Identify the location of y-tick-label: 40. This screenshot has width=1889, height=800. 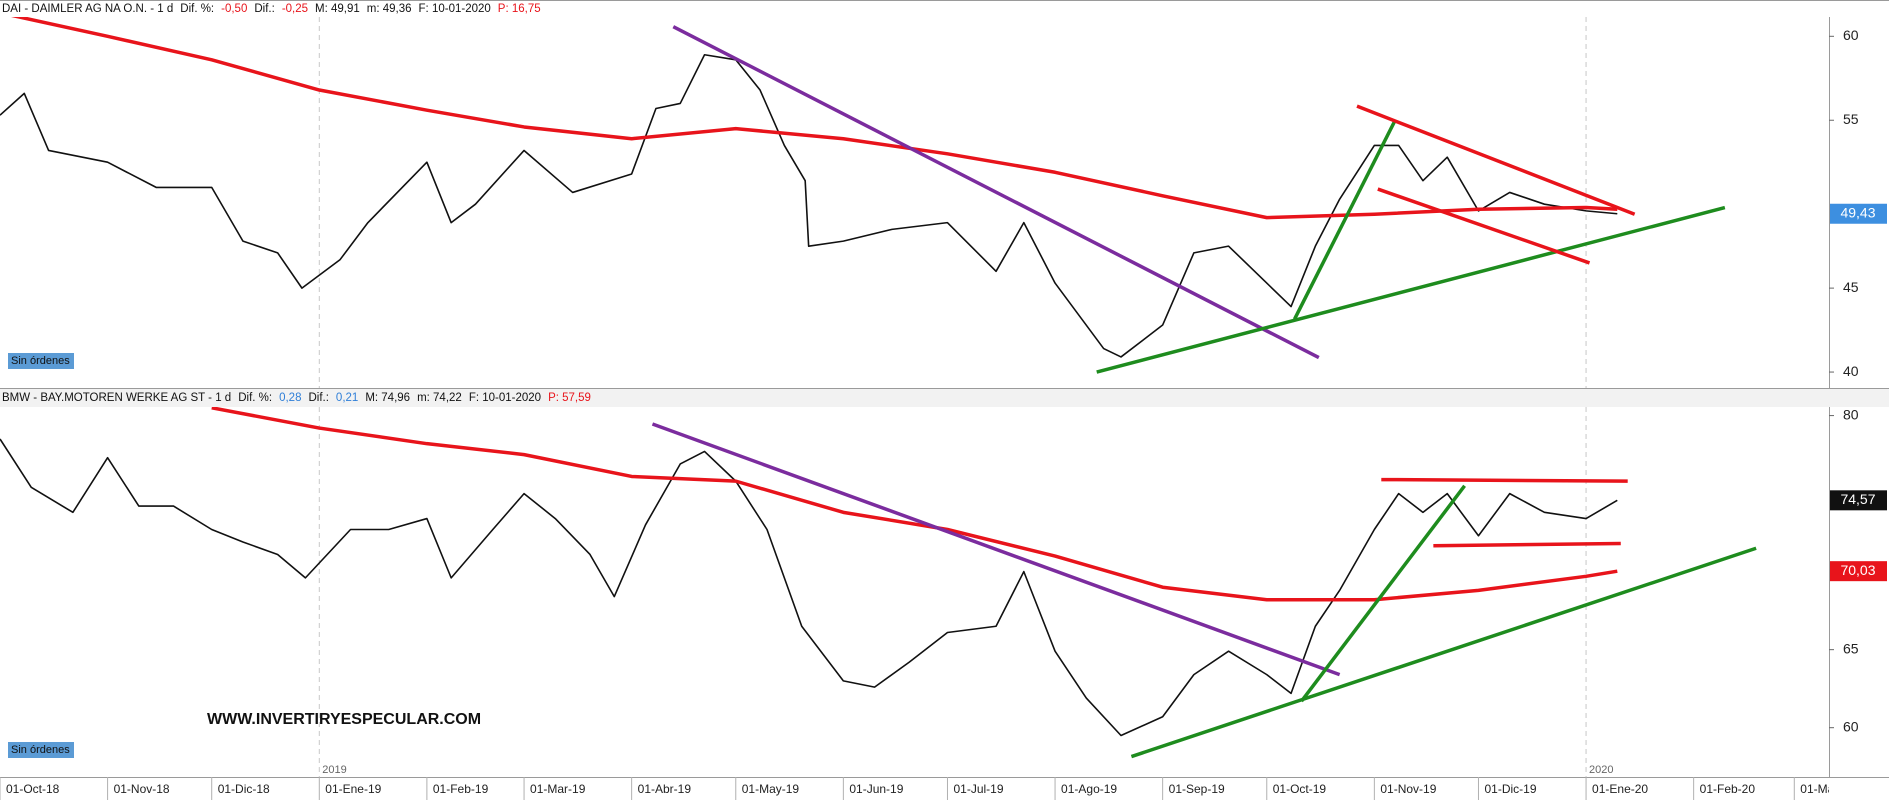
(1851, 371).